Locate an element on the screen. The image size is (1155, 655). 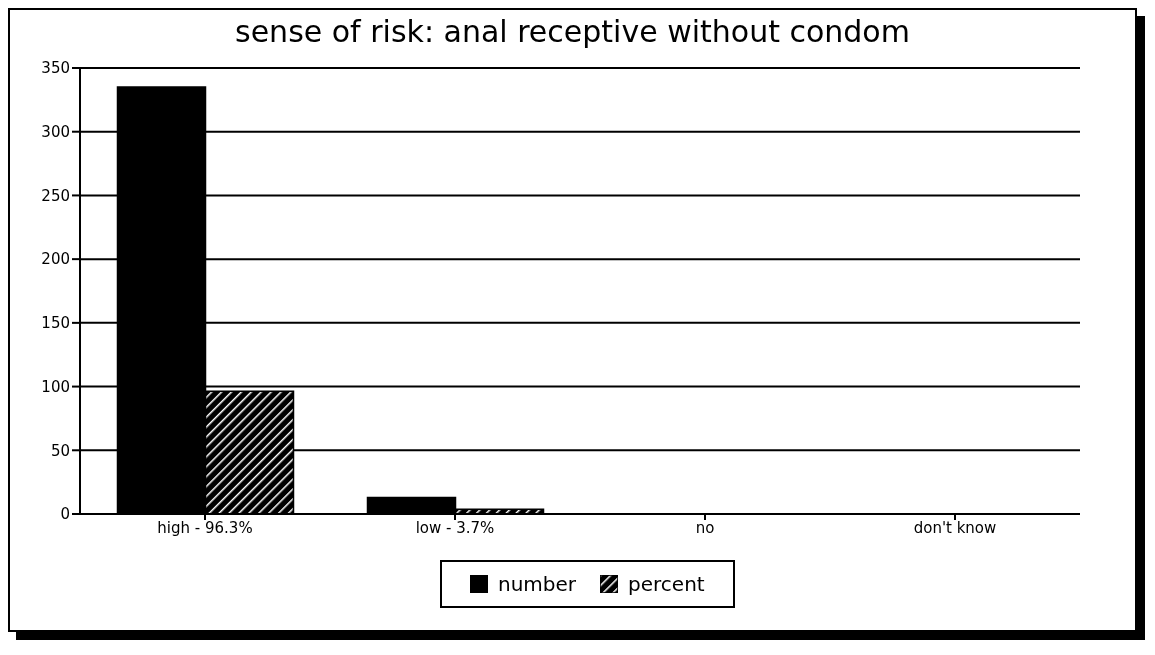
y-tick-label: 0 is located at coordinates (65, 514).